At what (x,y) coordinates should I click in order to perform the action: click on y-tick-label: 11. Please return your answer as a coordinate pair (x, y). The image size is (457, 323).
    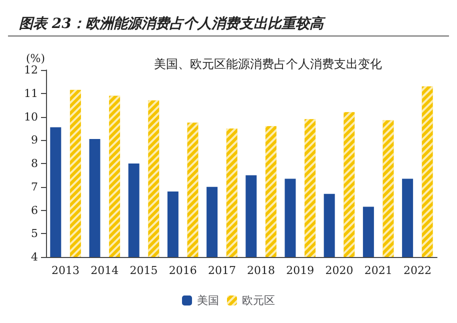
    Looking at the image, I should click on (31, 93).